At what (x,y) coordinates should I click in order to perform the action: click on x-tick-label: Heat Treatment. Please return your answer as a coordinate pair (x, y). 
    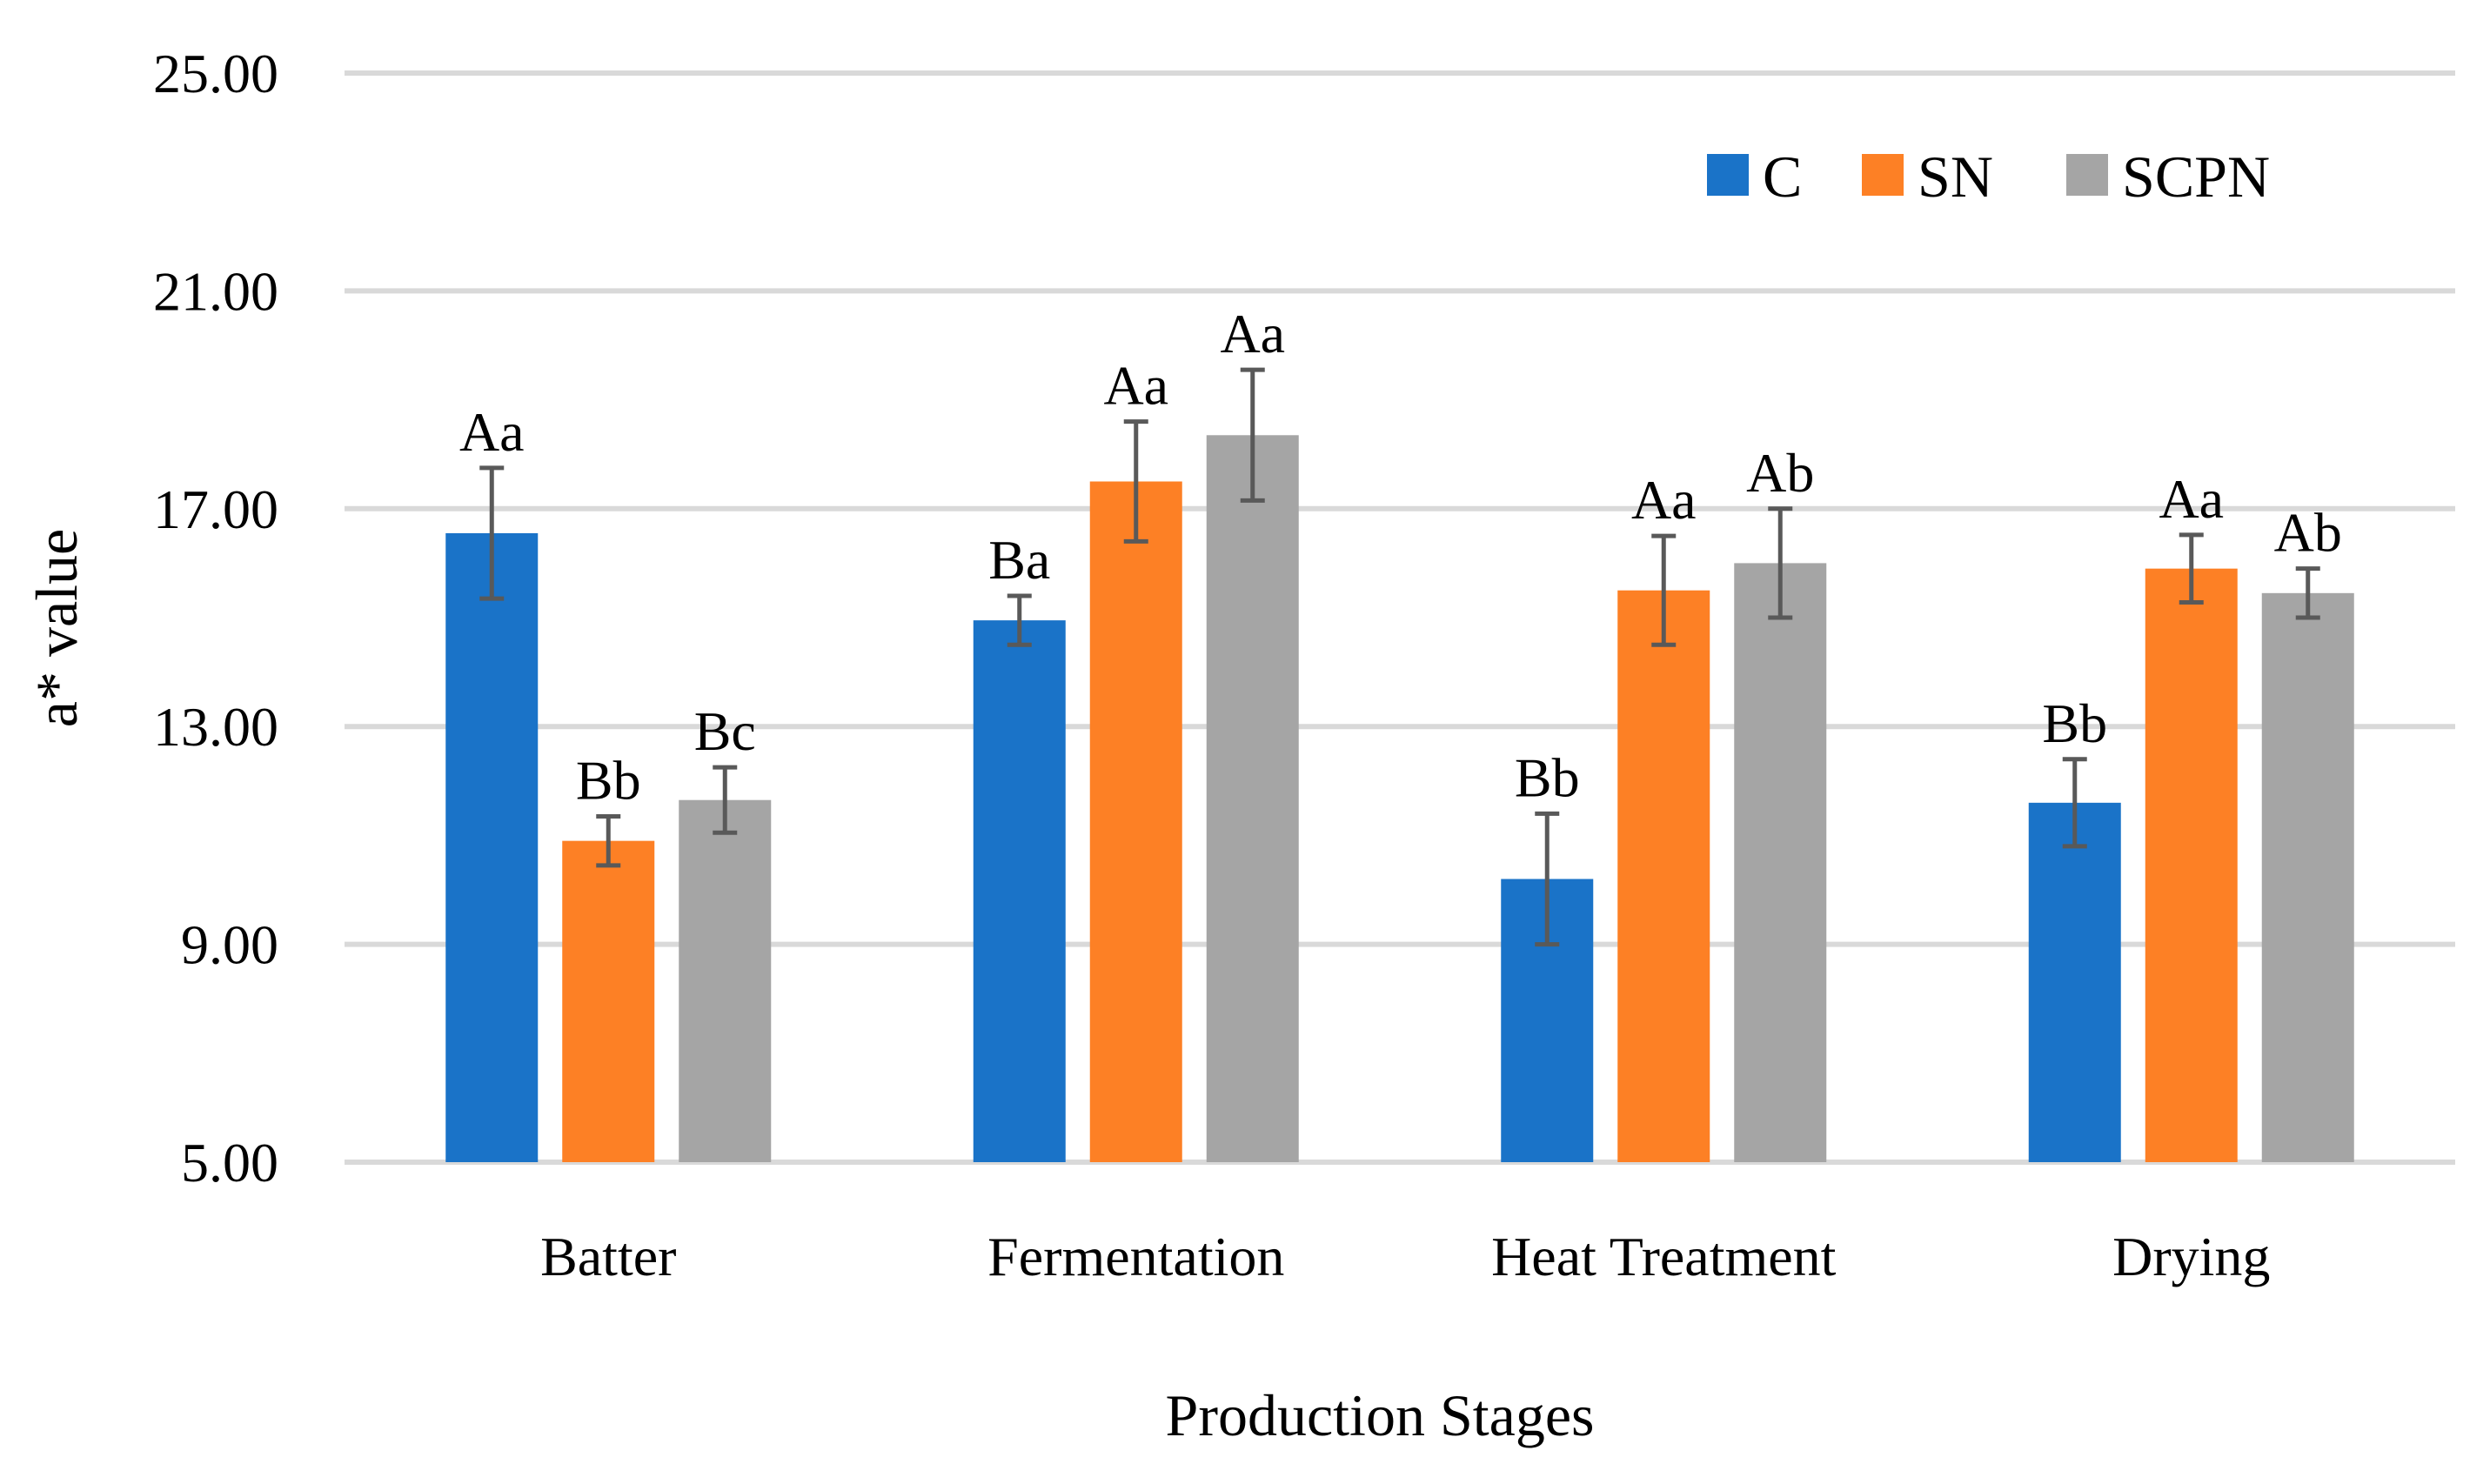
    Looking at the image, I should click on (1664, 1257).